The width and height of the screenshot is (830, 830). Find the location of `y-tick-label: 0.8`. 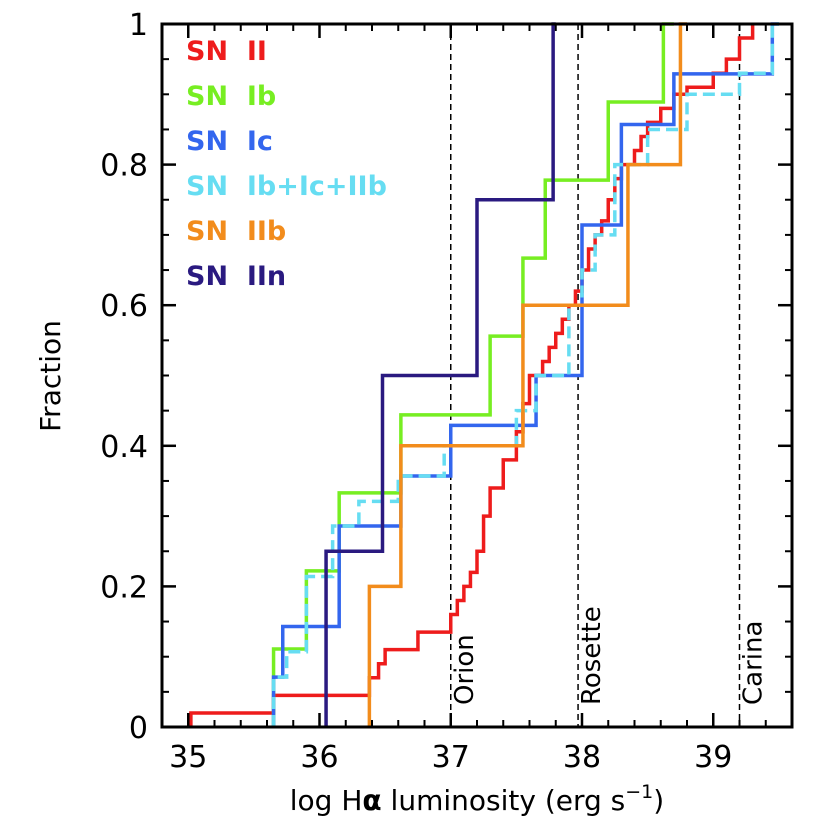

y-tick-label: 0.8 is located at coordinates (124, 166).